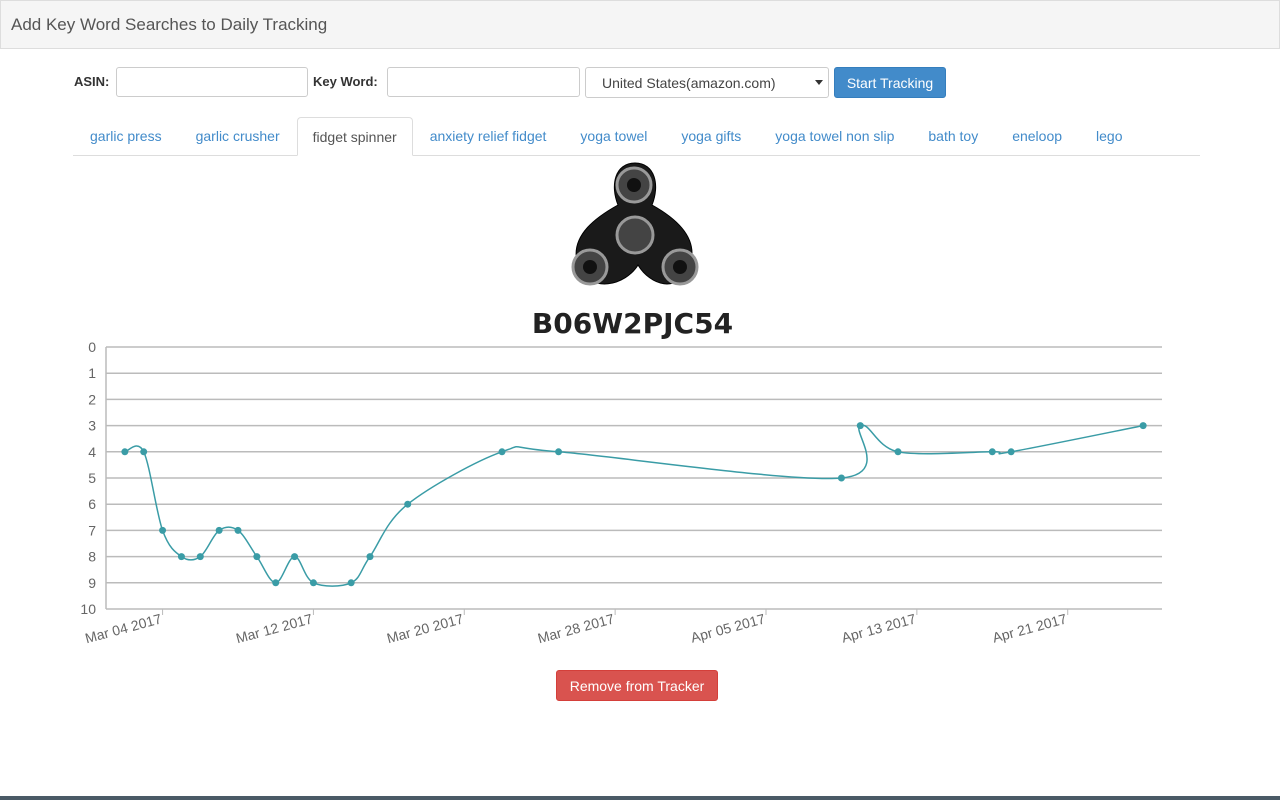  What do you see at coordinates (1030, 627) in the screenshot?
I see `x-tick-label: Apr 21 2017` at bounding box center [1030, 627].